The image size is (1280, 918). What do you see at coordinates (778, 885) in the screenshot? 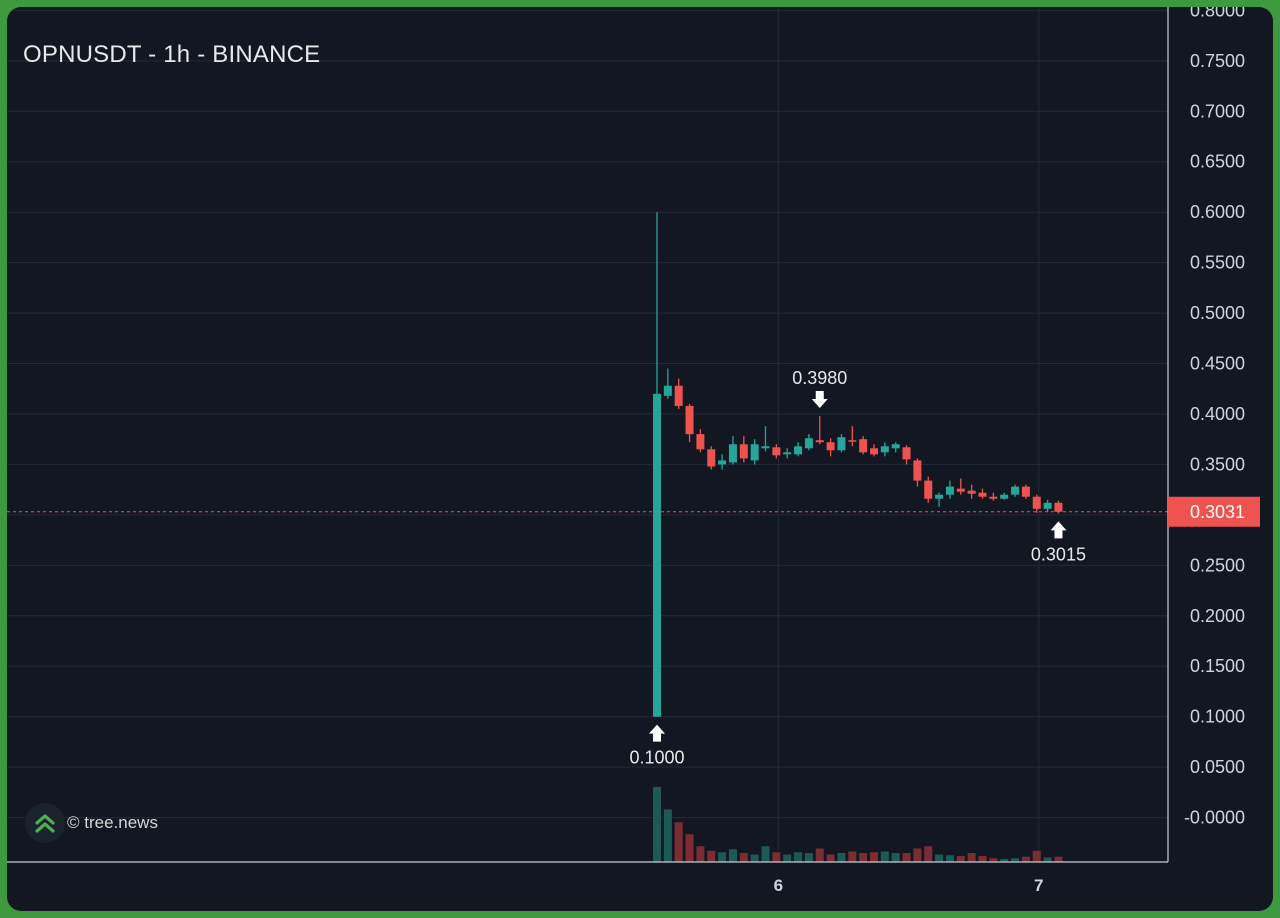
I see `x-tick-label: 6` at bounding box center [778, 885].